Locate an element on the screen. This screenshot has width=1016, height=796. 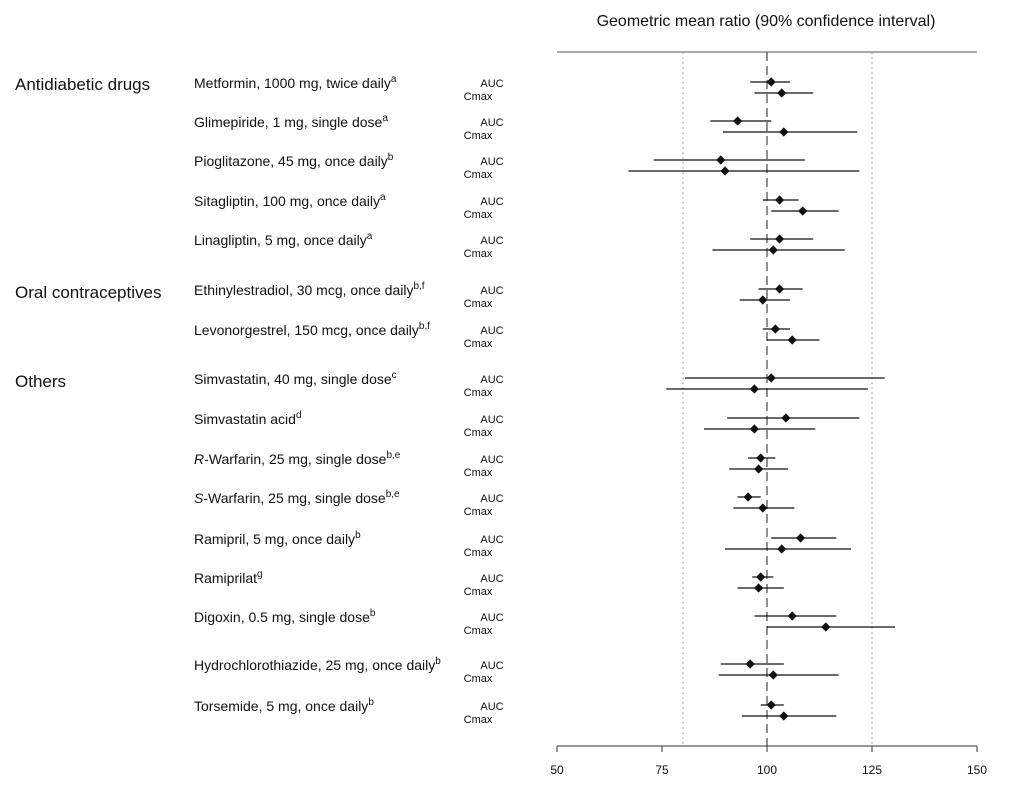
drug-label-italic: S is located at coordinates (199, 498).